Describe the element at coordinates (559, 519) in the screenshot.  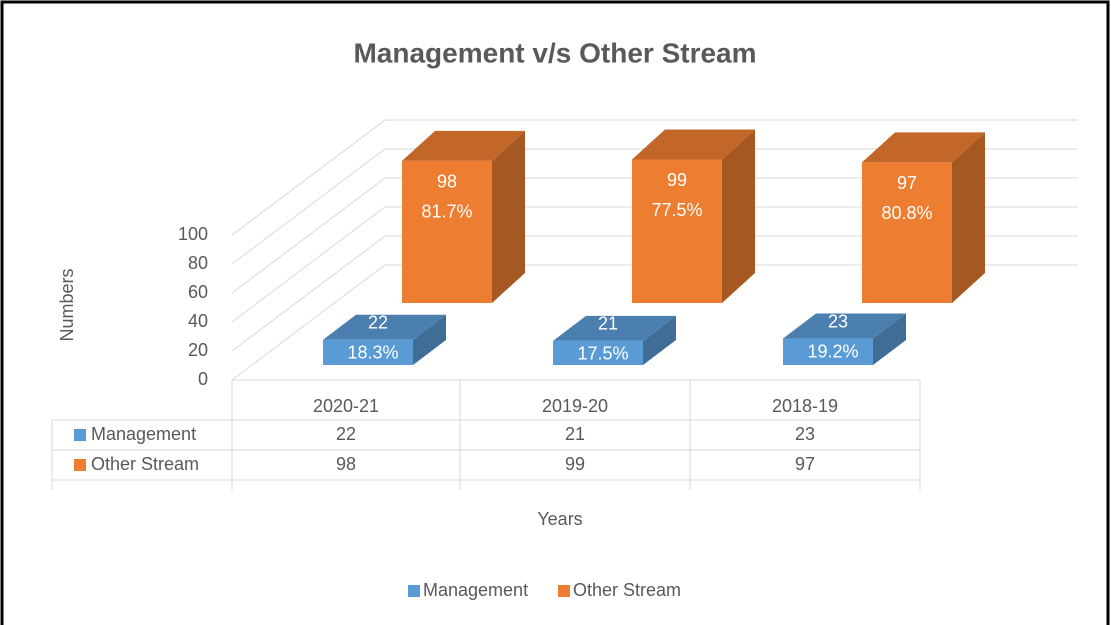
I see `x-axis-label: Years` at that location.